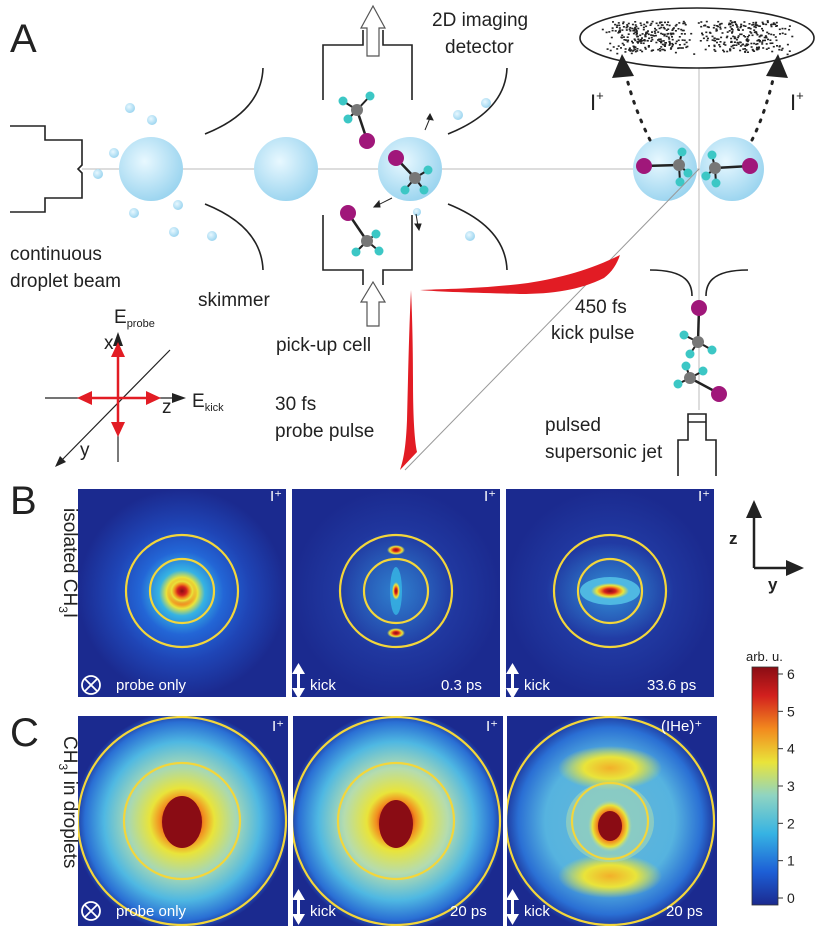 The image size is (830, 932). What do you see at coordinates (492, 726) in the screenshot?
I see `c2-ion-label: I⁺` at bounding box center [492, 726].